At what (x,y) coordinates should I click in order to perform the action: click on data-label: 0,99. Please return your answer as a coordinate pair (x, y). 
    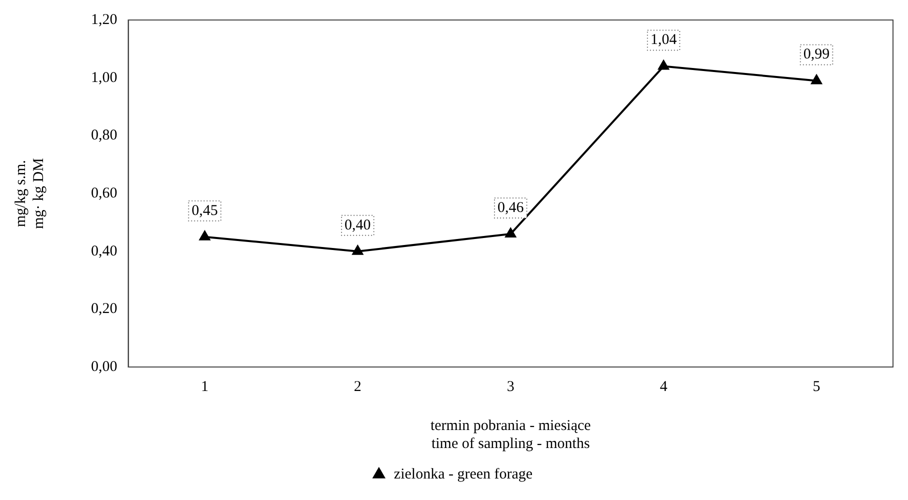
    Looking at the image, I should click on (816, 54).